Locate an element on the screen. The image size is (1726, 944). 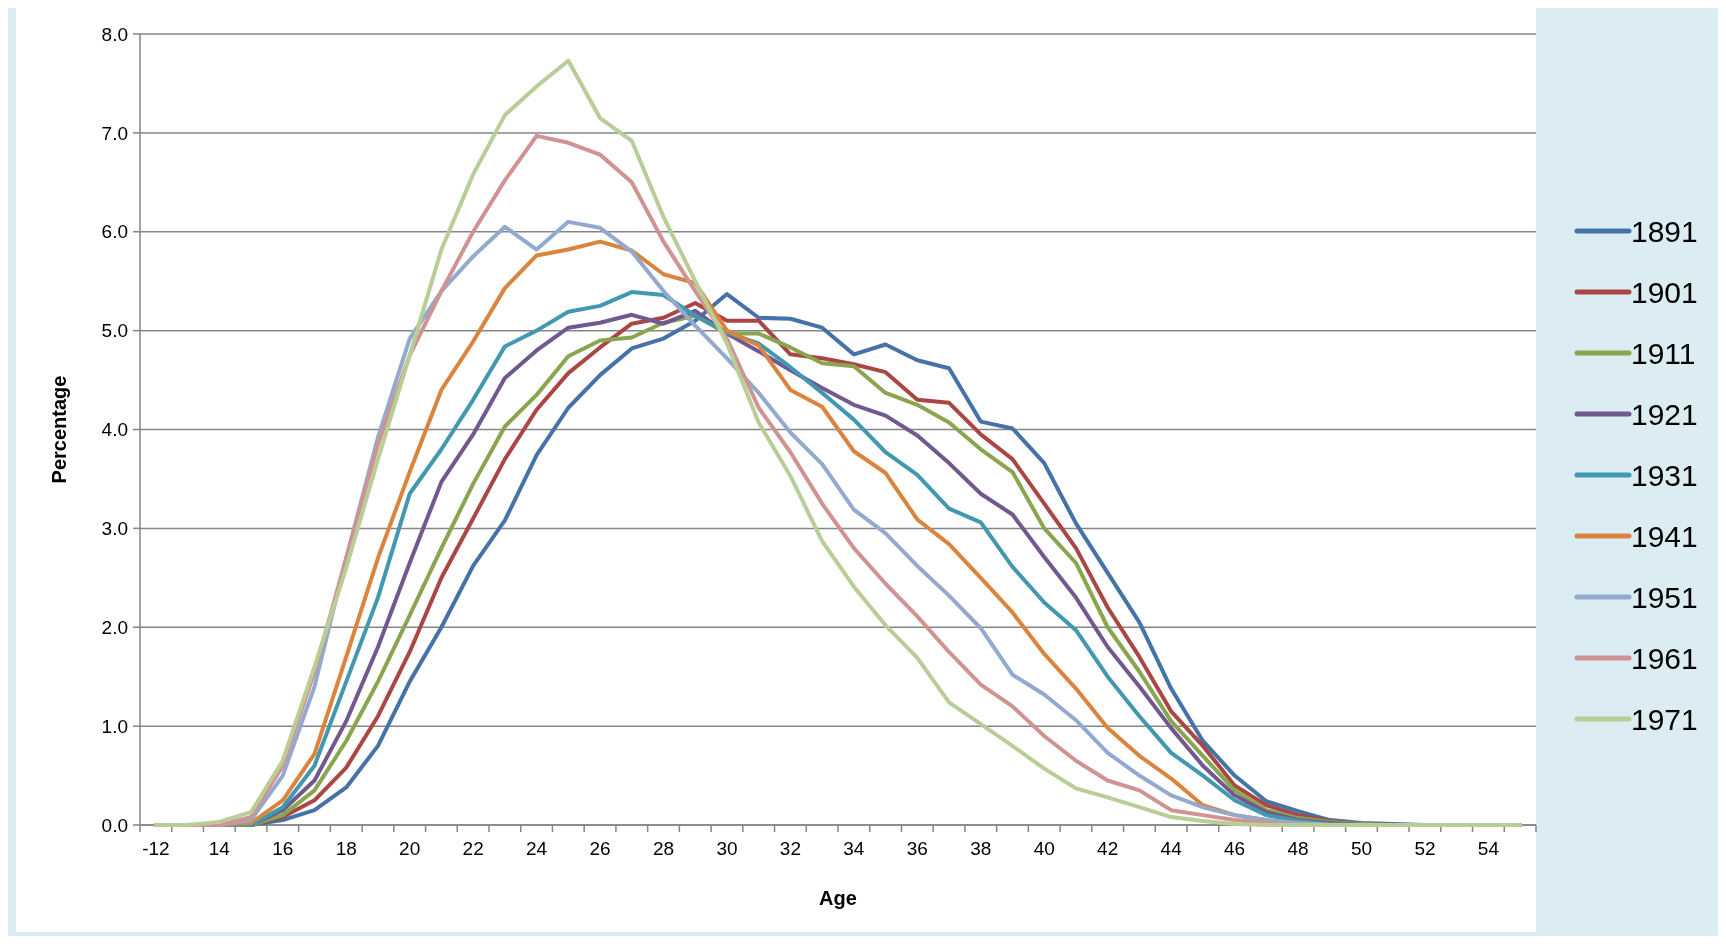
x-tick-label: 54 is located at coordinates (1488, 848).